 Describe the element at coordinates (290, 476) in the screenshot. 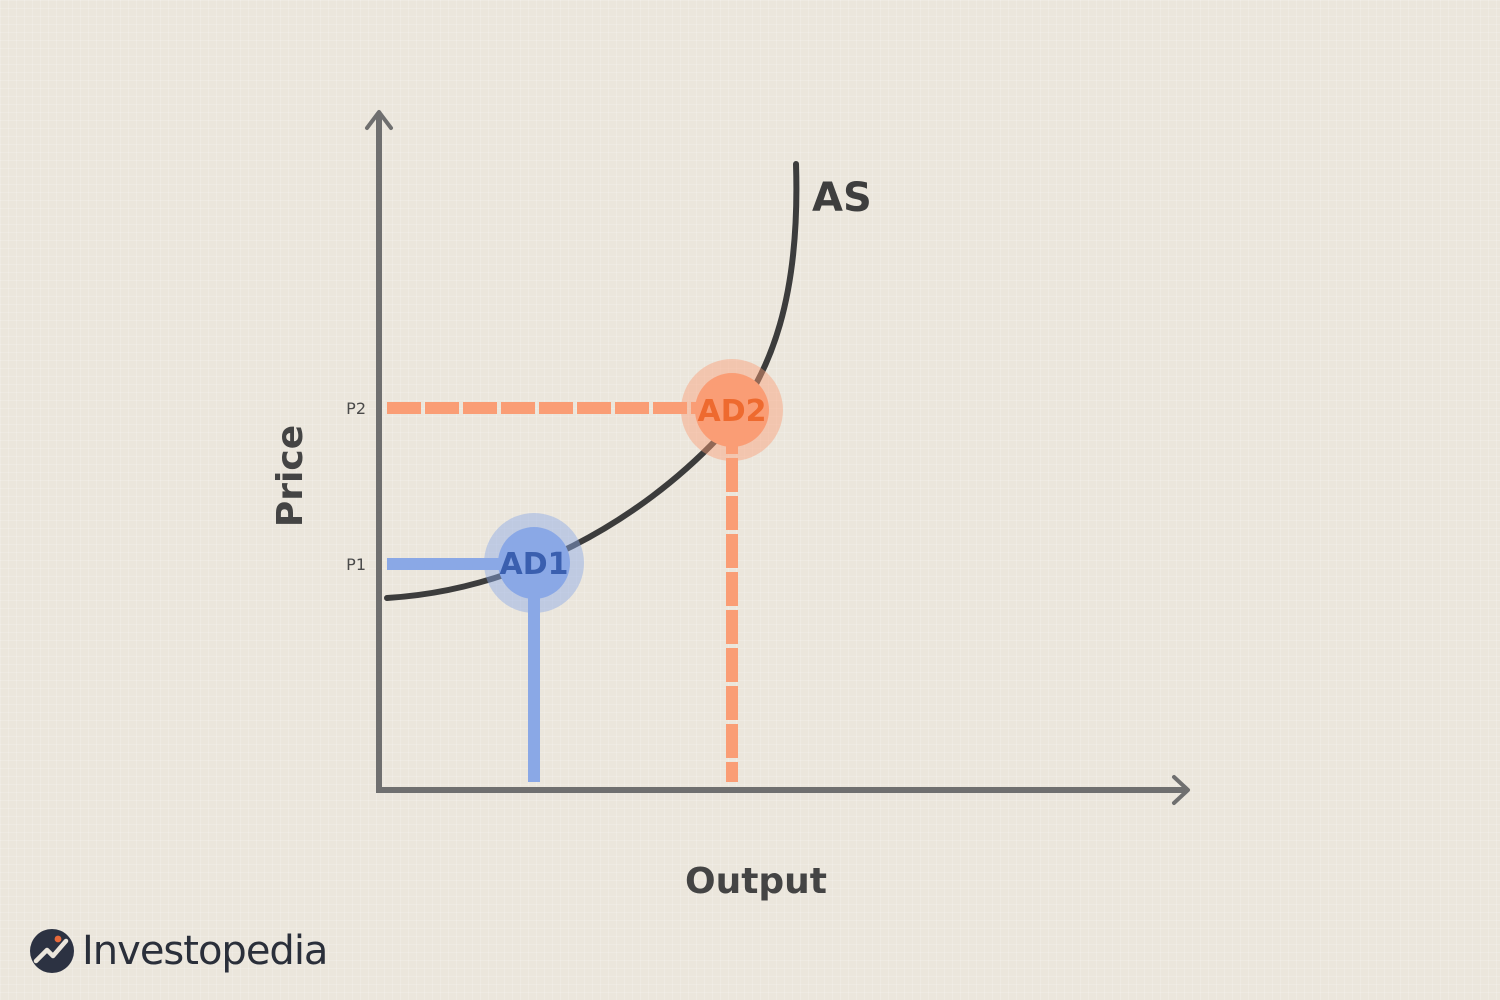

I see `y-axis-label: Price` at that location.